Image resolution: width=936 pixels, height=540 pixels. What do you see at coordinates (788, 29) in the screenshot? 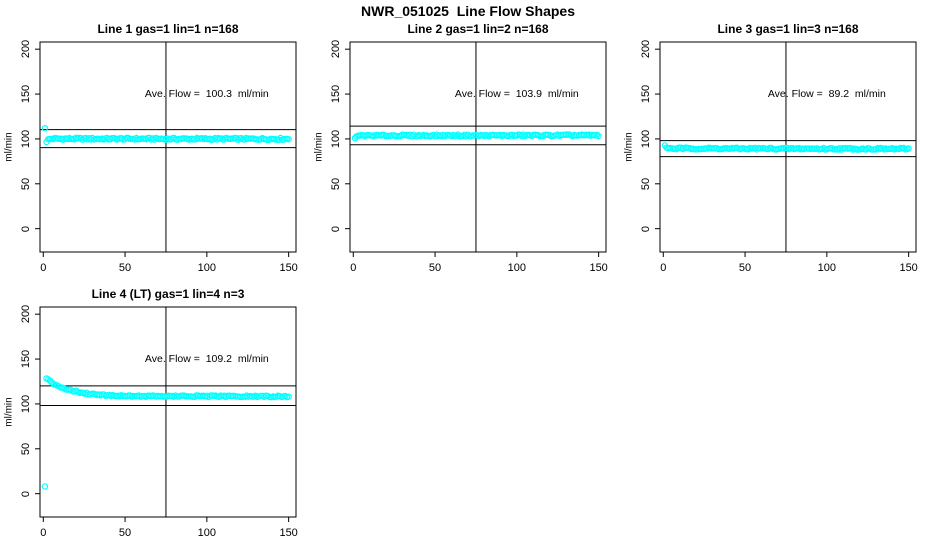
I see `subplot-title: Line 3 gas=1 lin=3 n=168` at bounding box center [788, 29].